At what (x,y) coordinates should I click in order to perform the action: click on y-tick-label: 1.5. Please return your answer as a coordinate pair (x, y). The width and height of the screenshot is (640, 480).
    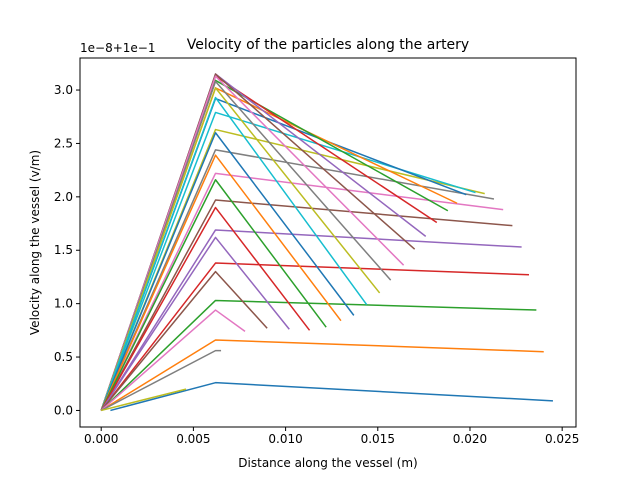
    Looking at the image, I should click on (63, 250).